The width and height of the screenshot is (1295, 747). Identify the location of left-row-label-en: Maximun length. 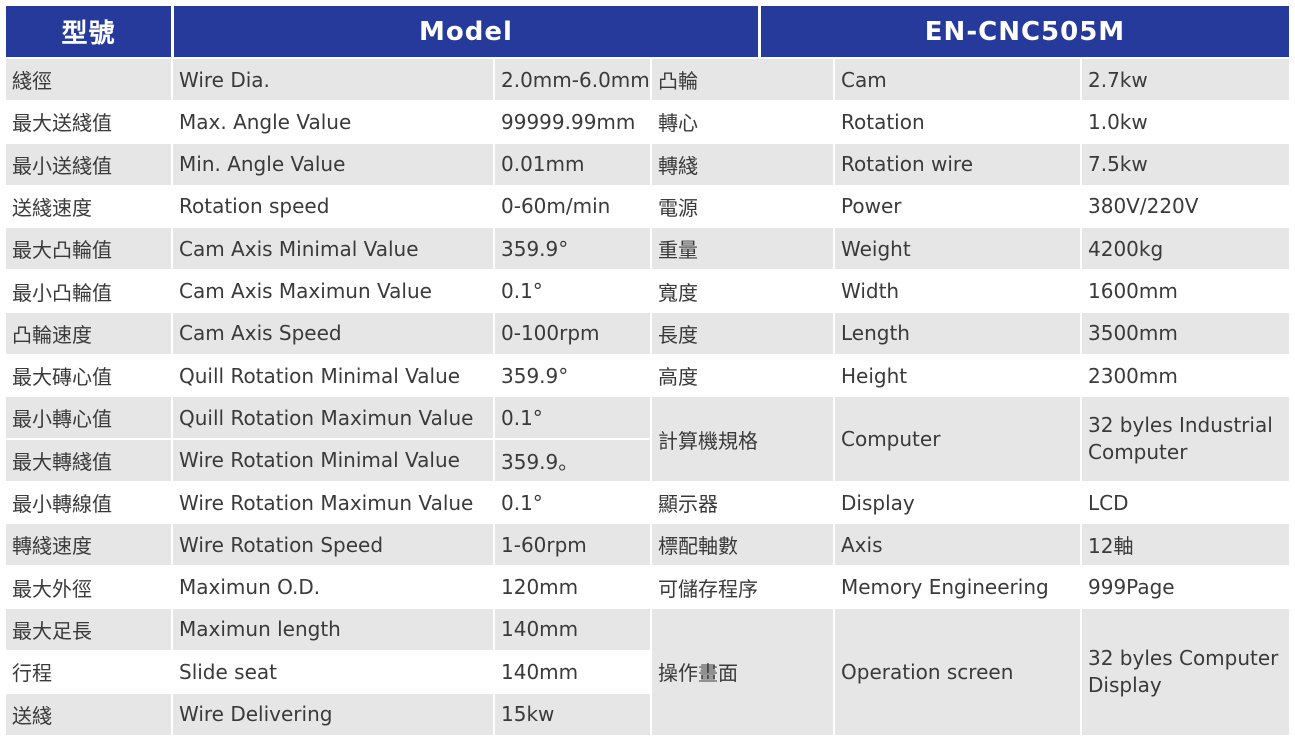
(333, 629).